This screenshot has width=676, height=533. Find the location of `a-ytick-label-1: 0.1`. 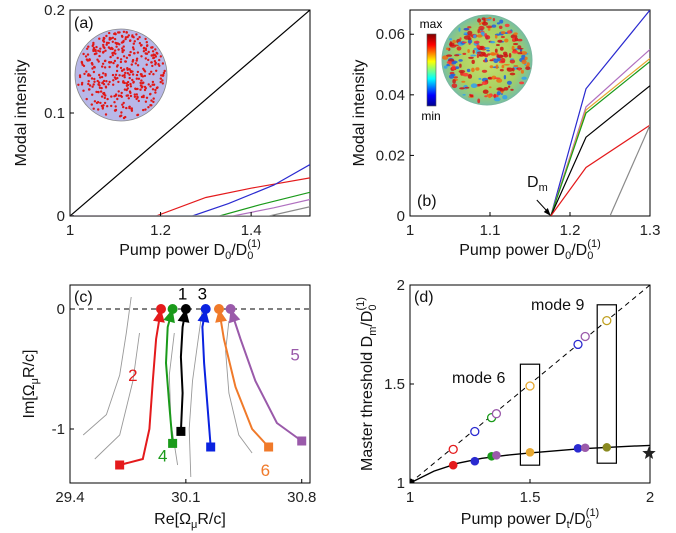

a-ytick-label-1: 0.1 is located at coordinates (54, 113).